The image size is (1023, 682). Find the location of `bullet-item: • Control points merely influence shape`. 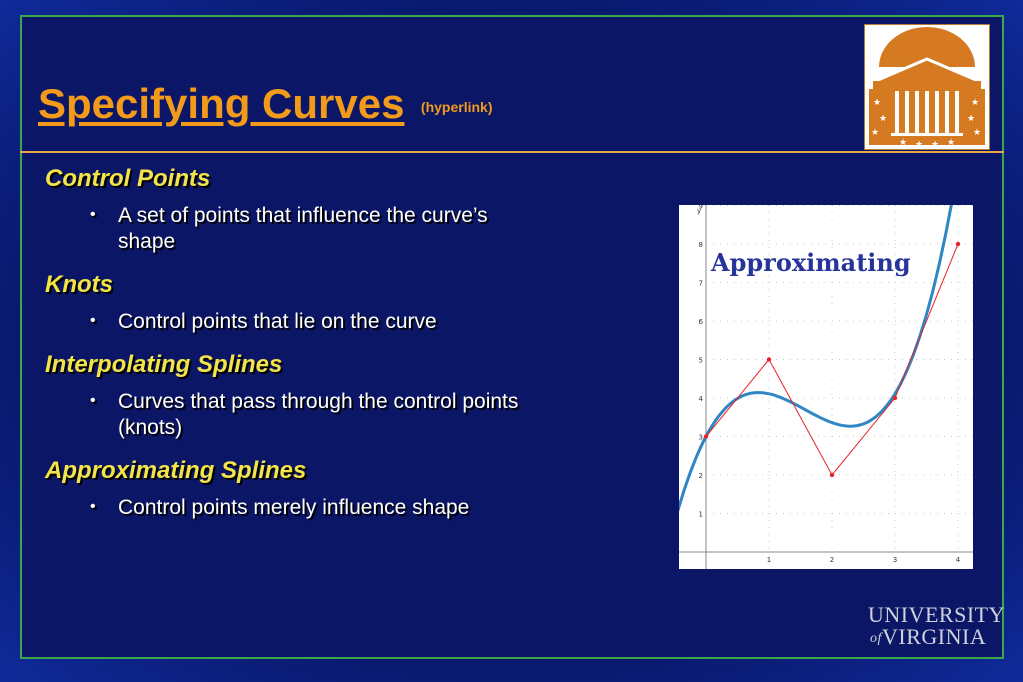

bullet-item: • Control points merely influence shape is located at coordinates (291, 508).